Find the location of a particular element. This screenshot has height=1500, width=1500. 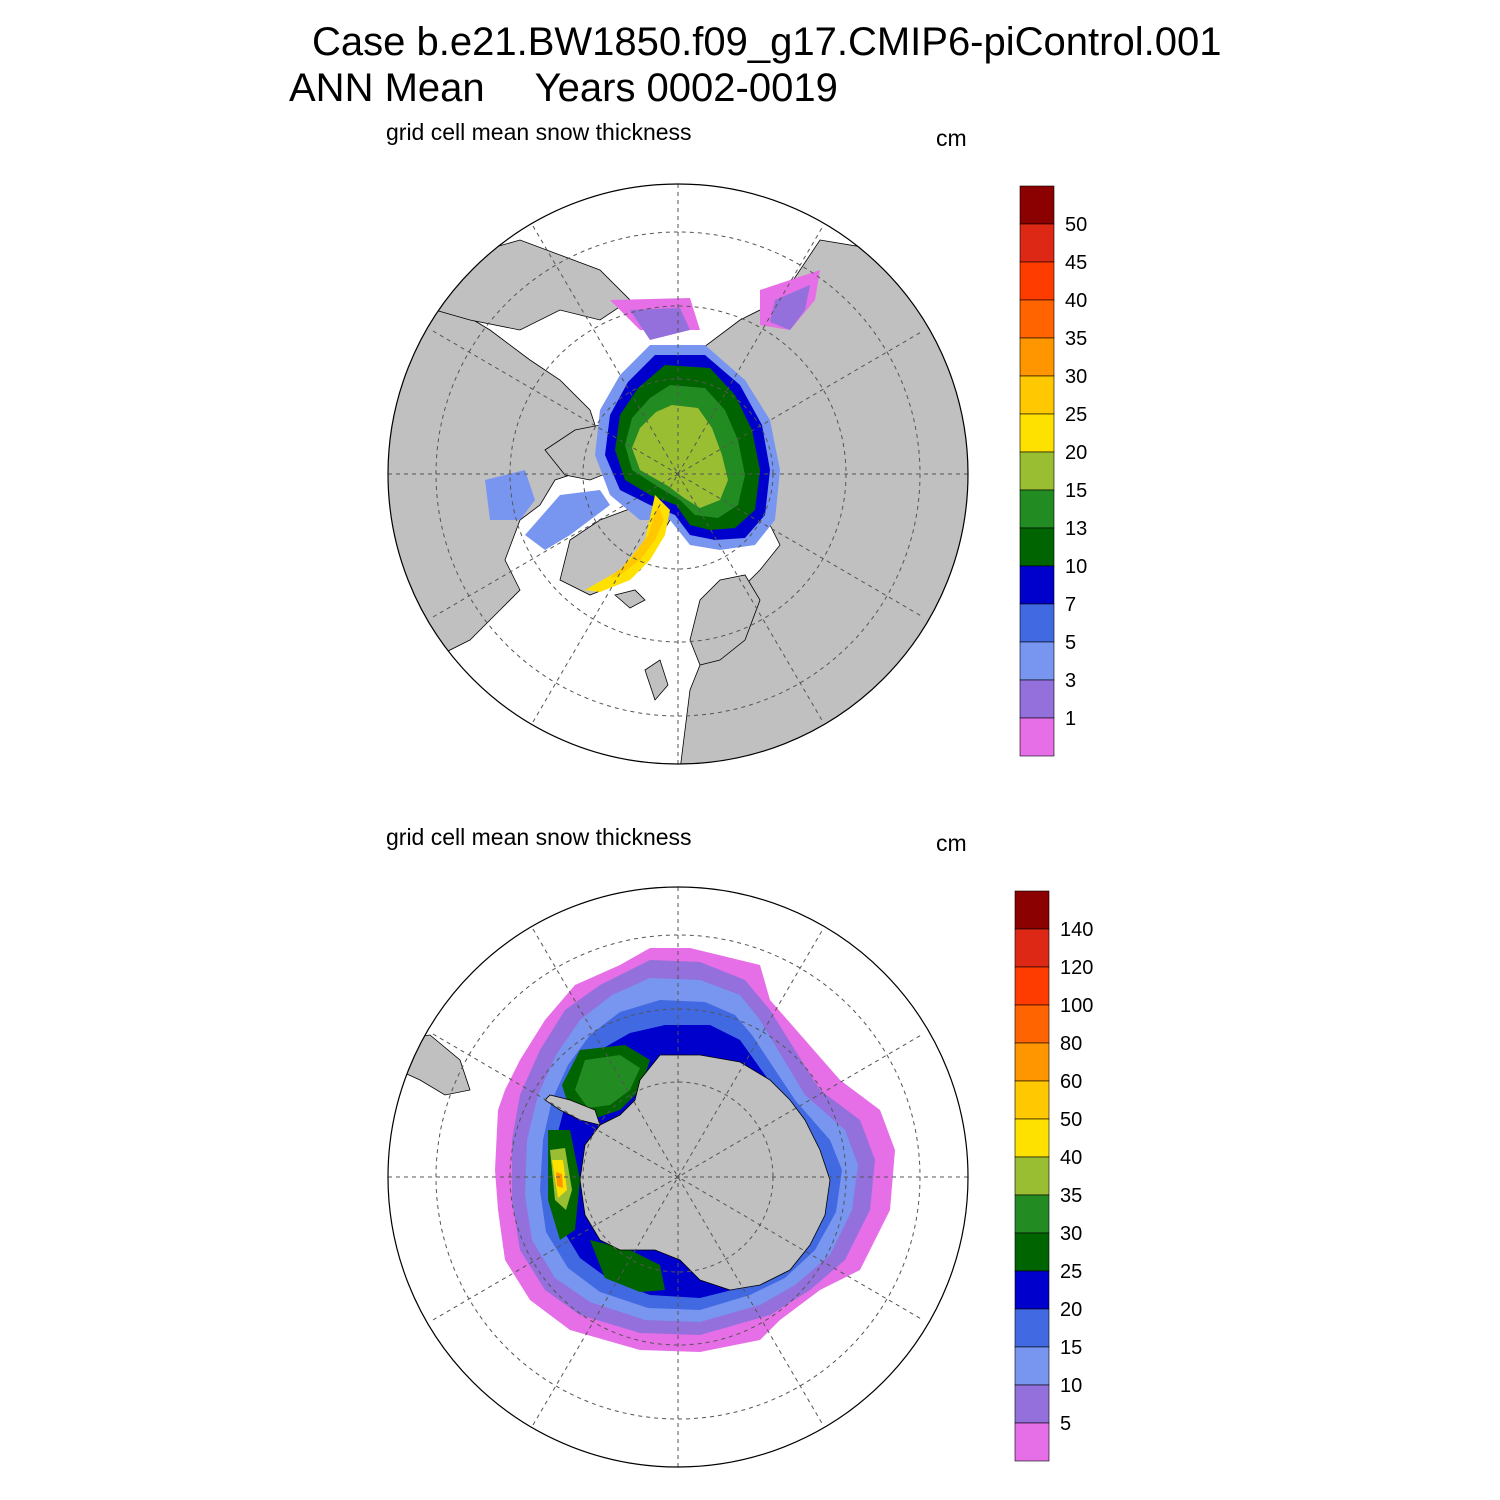

sh-colorbar-label-12: 10 is located at coordinates (1071, 1386).